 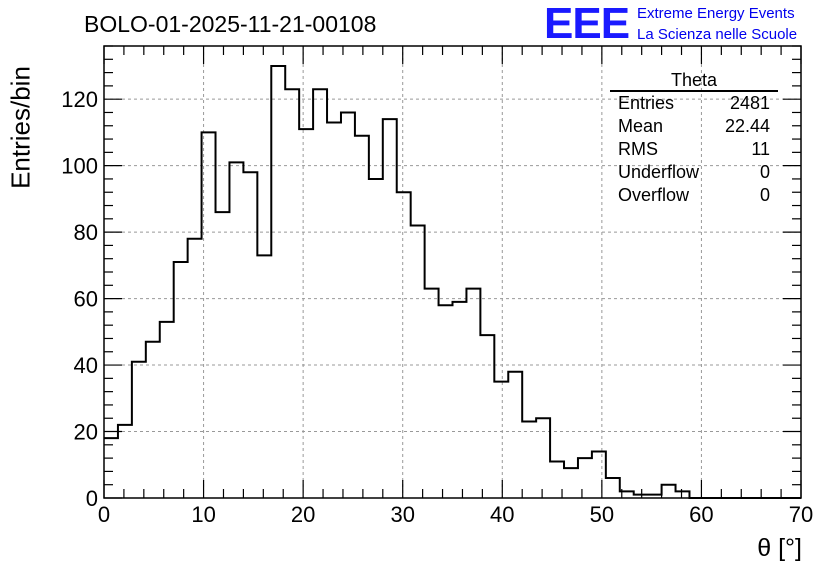 I want to click on x-axis-label: θ [°], so click(x=779, y=548).